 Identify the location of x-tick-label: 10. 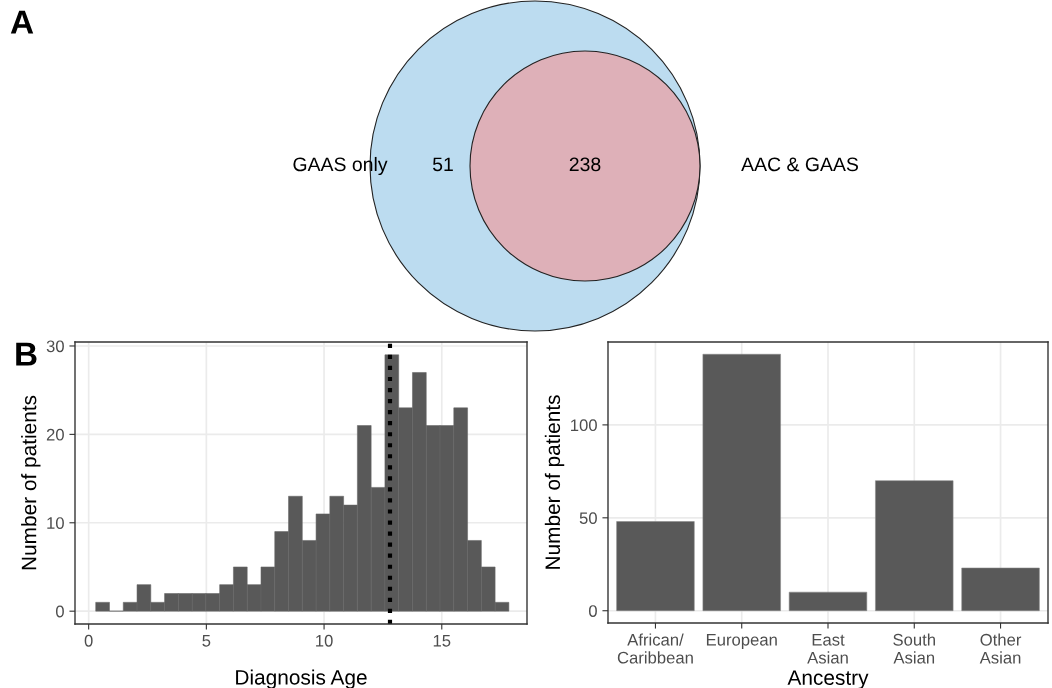
(324, 640).